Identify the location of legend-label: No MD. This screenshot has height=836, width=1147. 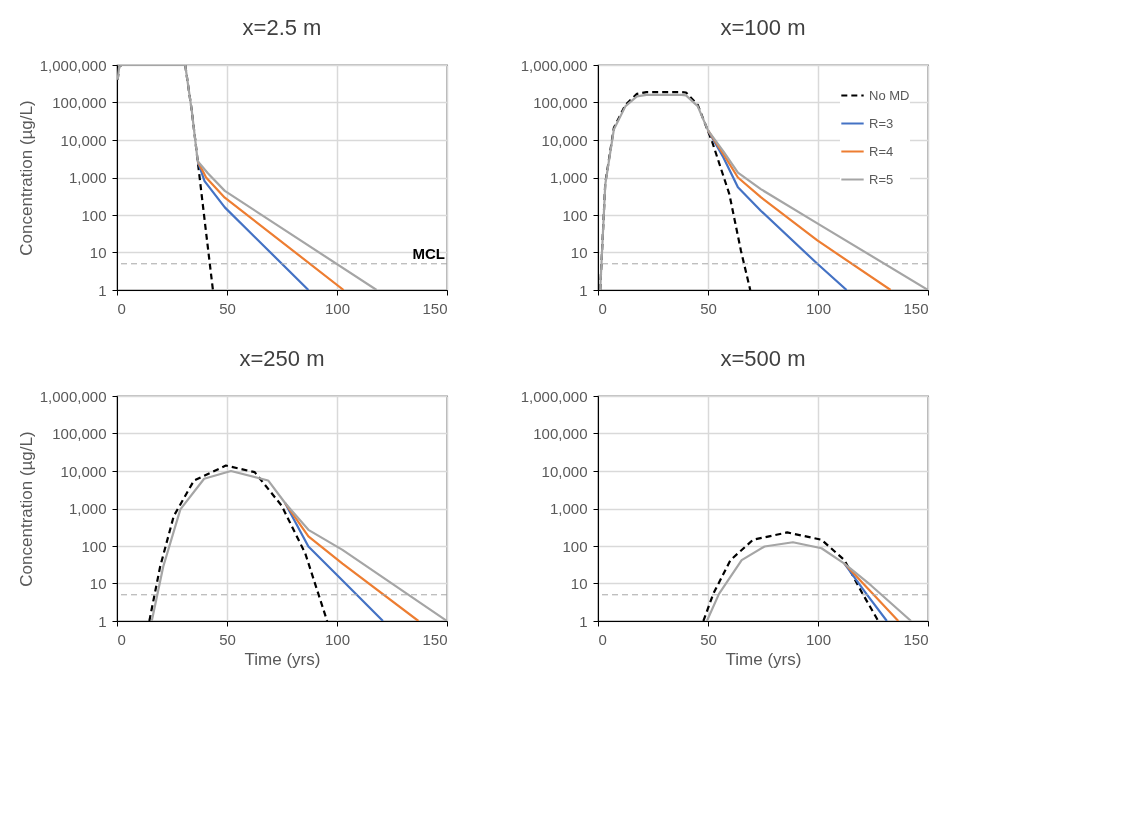
(889, 95).